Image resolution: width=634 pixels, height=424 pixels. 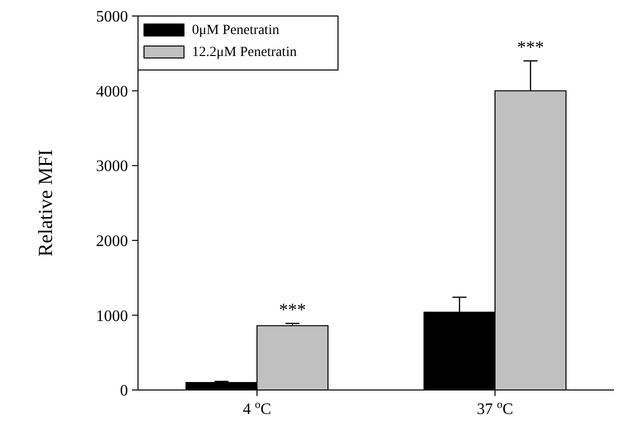 What do you see at coordinates (124, 391) in the screenshot?
I see `y-tick-label: 0` at bounding box center [124, 391].